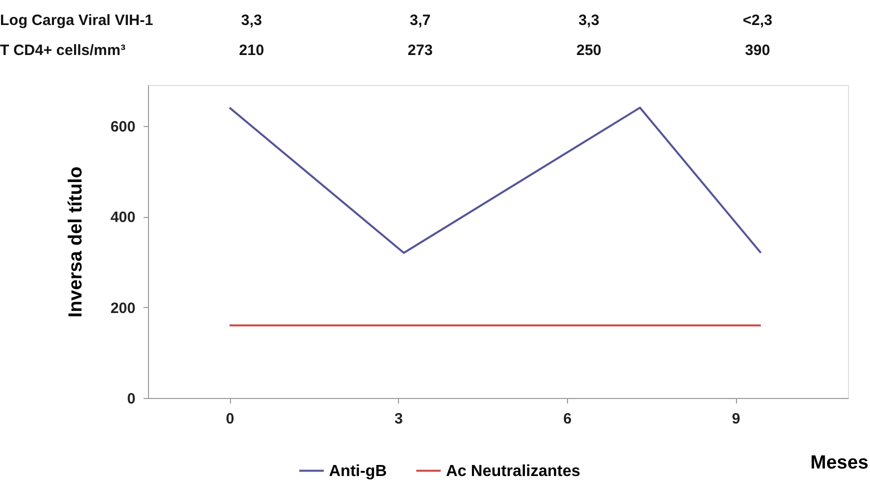  Describe the element at coordinates (123, 127) in the screenshot. I see `y-tick-label: 600` at that location.